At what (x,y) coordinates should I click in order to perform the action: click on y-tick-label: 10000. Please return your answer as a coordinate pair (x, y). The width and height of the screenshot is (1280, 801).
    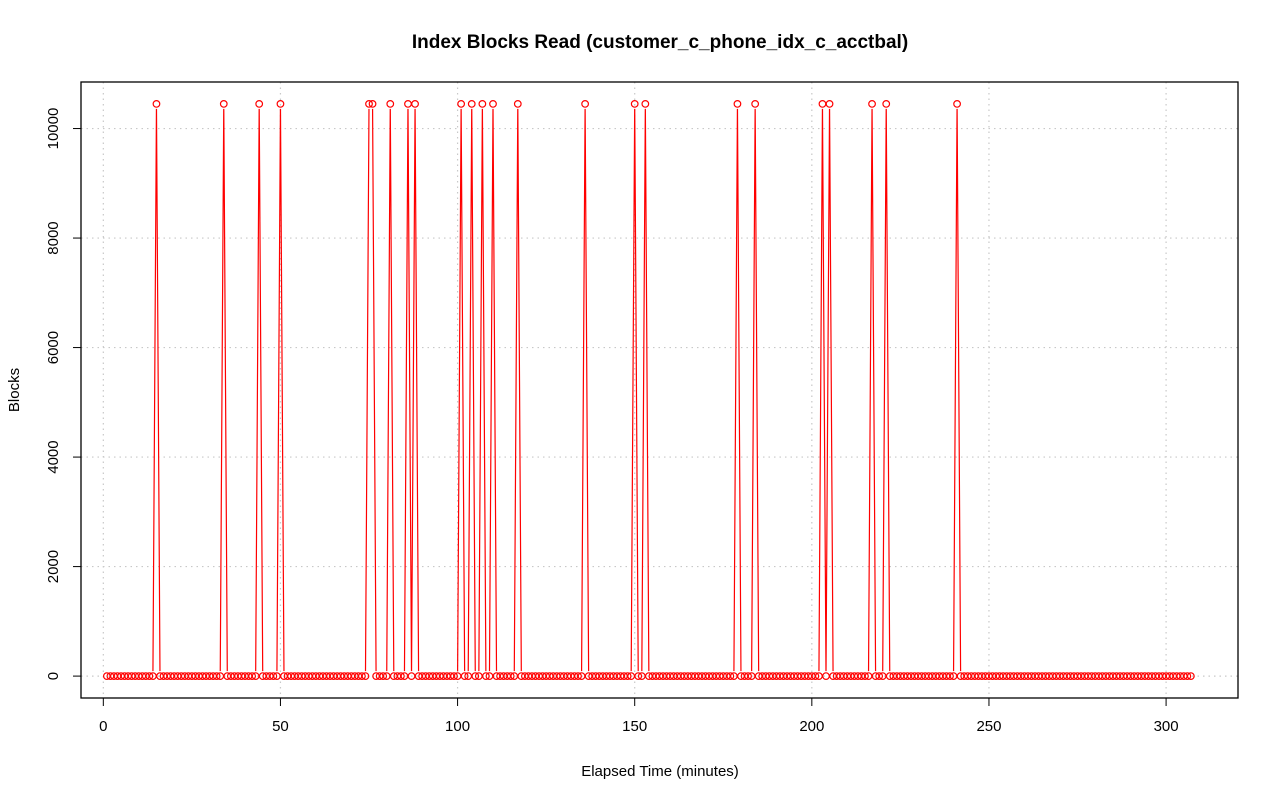
    Looking at the image, I should click on (53, 129).